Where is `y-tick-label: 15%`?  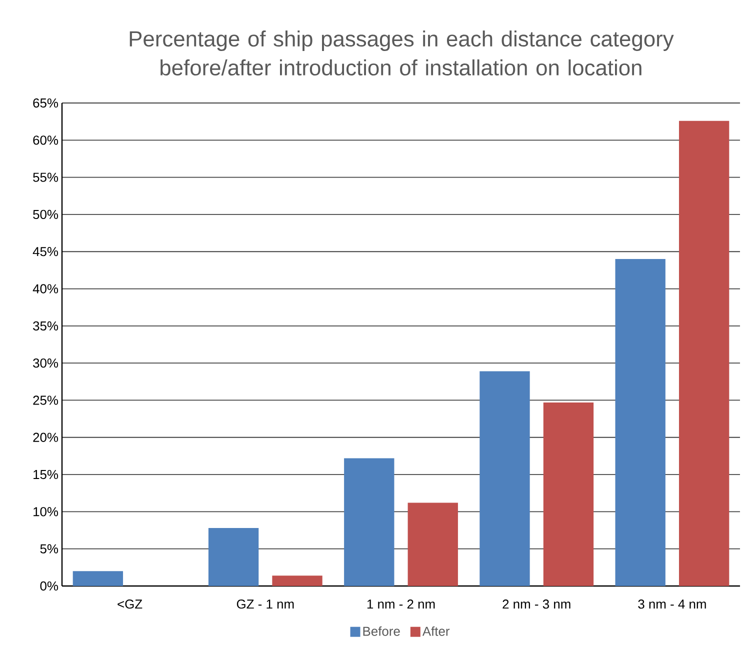 y-tick-label: 15% is located at coordinates (46, 475).